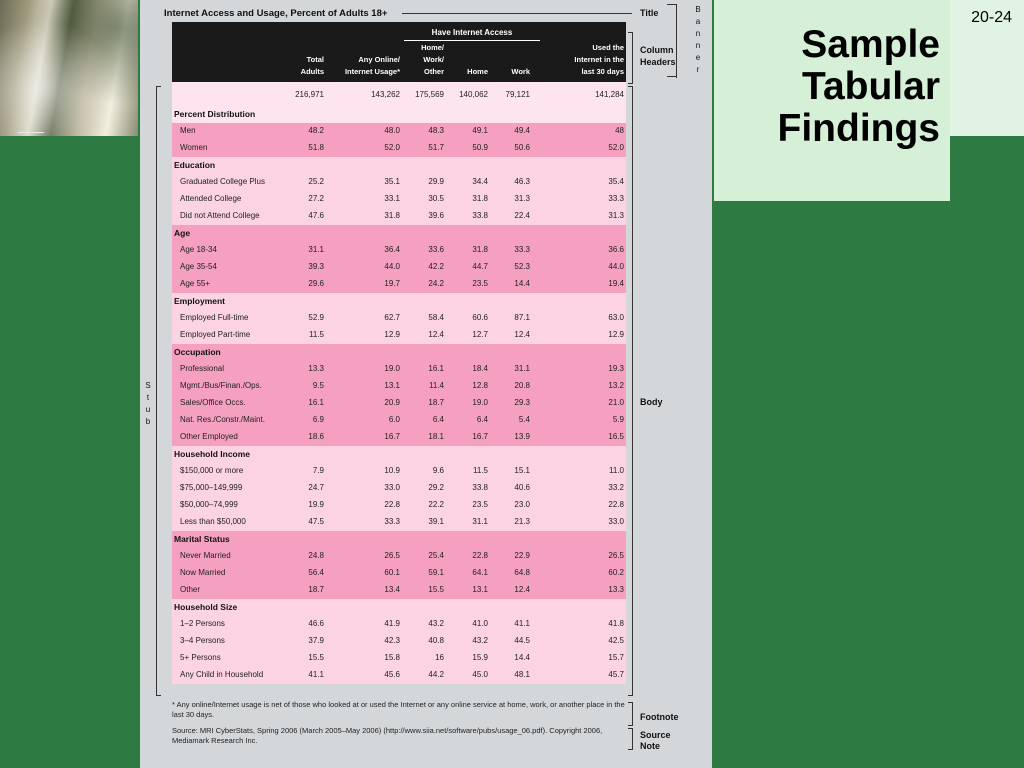  What do you see at coordinates (609, 94) in the screenshot?
I see `table-cell: 141,284` at bounding box center [609, 94].